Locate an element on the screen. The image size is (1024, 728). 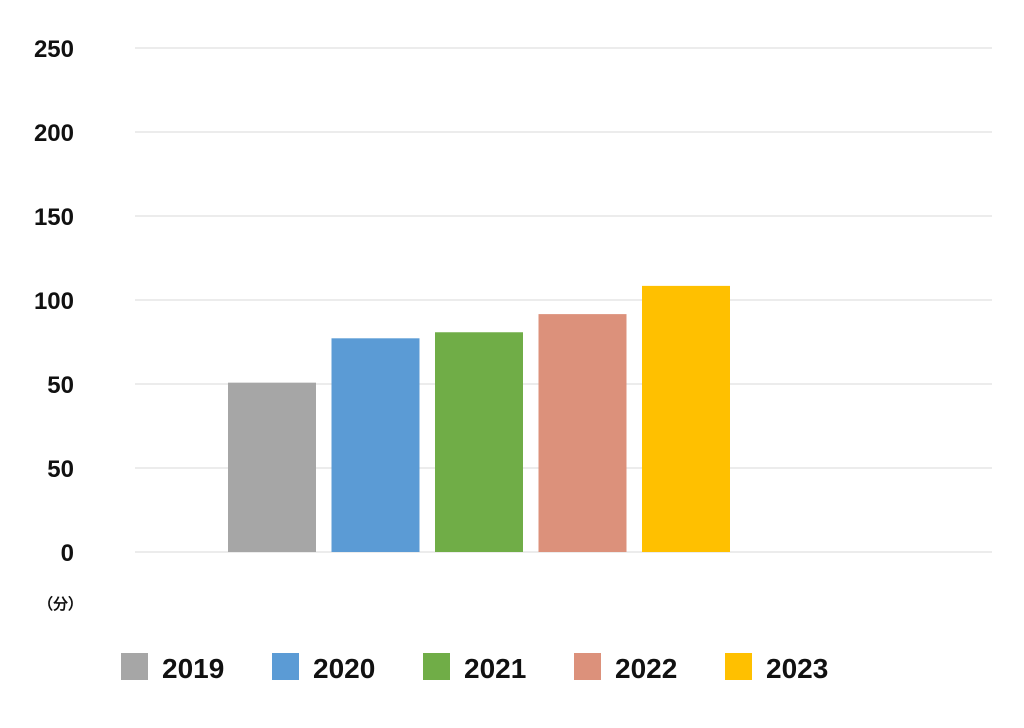
y-axis-tick-labels: 0 50 50 100 150 200 250 is located at coordinates (54, 301).